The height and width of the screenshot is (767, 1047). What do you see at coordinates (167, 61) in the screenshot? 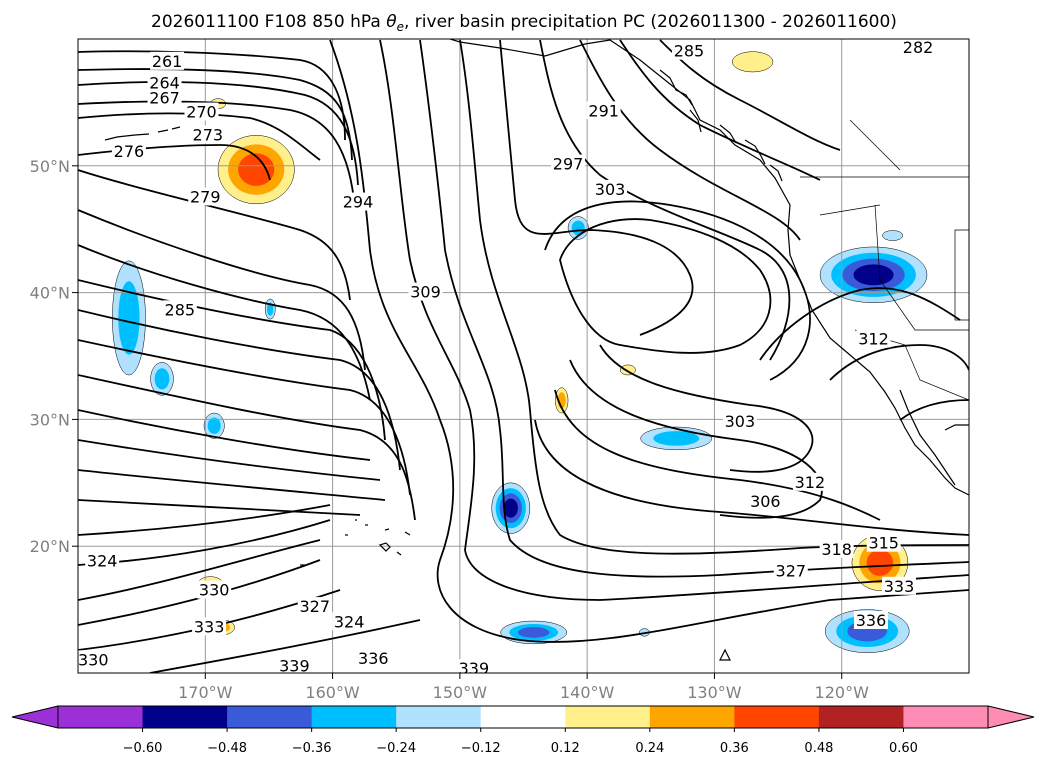
I see `contour-label-0: 261` at bounding box center [167, 61].